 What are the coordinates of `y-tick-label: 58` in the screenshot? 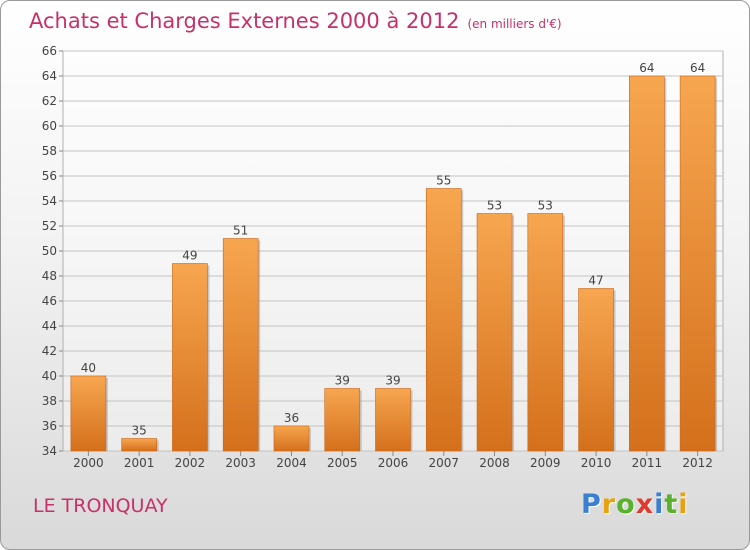 It's located at (49, 151).